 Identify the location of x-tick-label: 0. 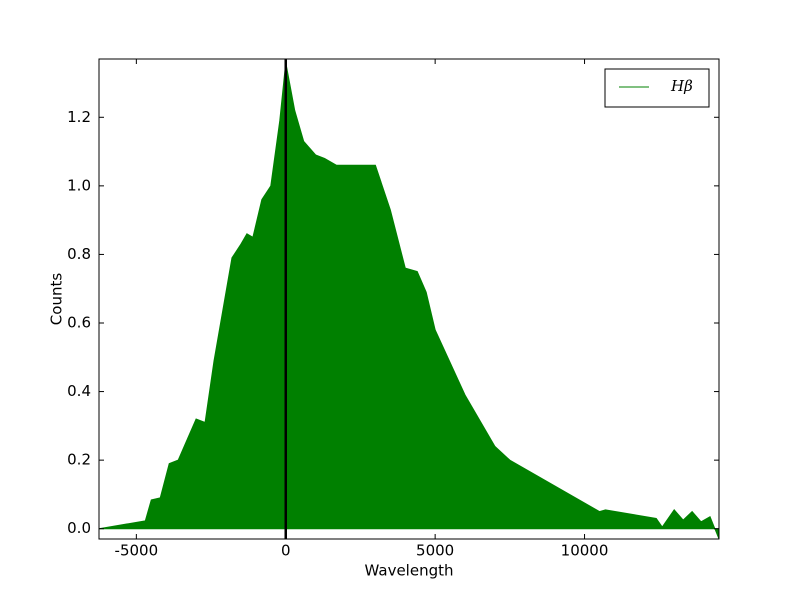
(286, 551).